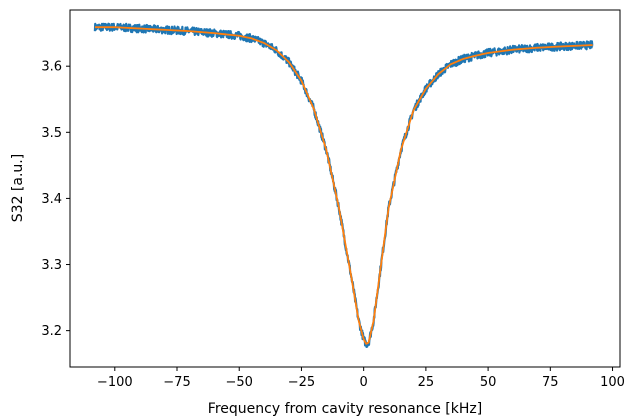 This screenshot has width=626, height=417. I want to click on x-axis-title: Frequency from cavity resonance [kHz], so click(345, 409).